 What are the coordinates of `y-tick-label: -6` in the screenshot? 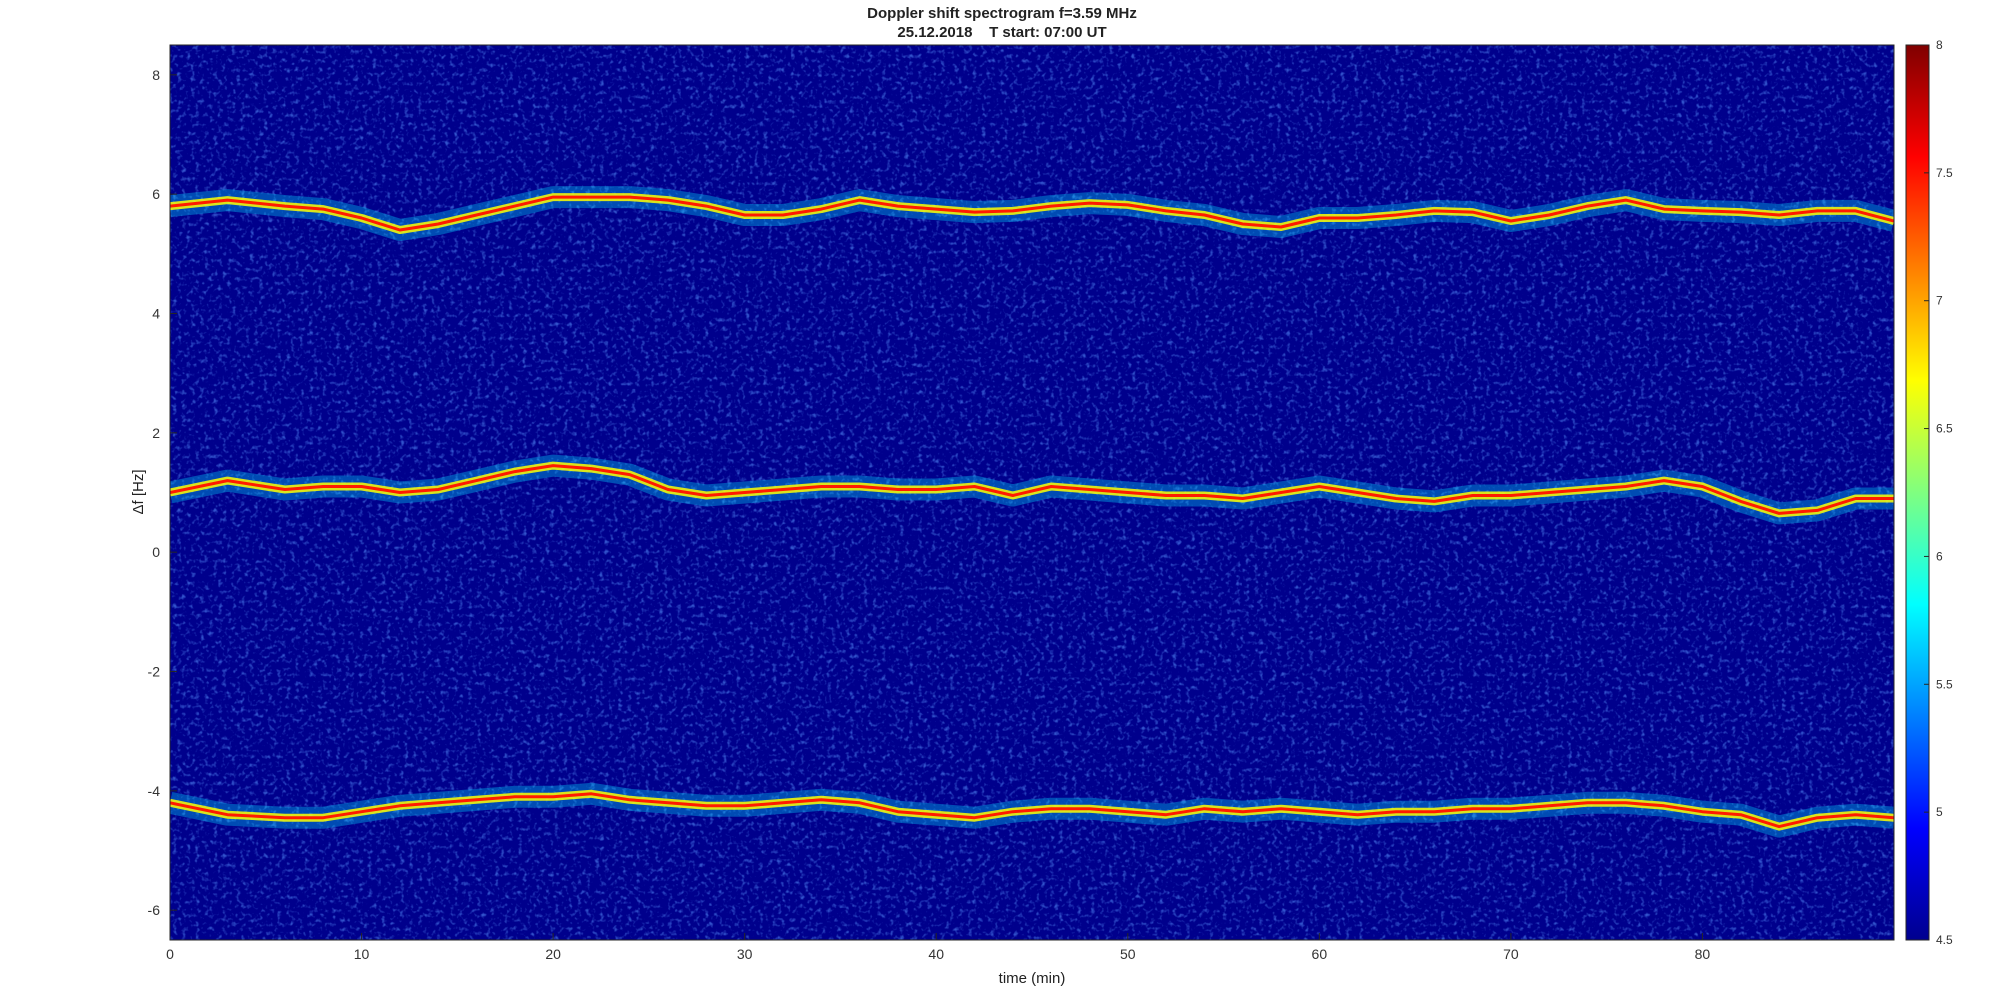 It's located at (154, 910).